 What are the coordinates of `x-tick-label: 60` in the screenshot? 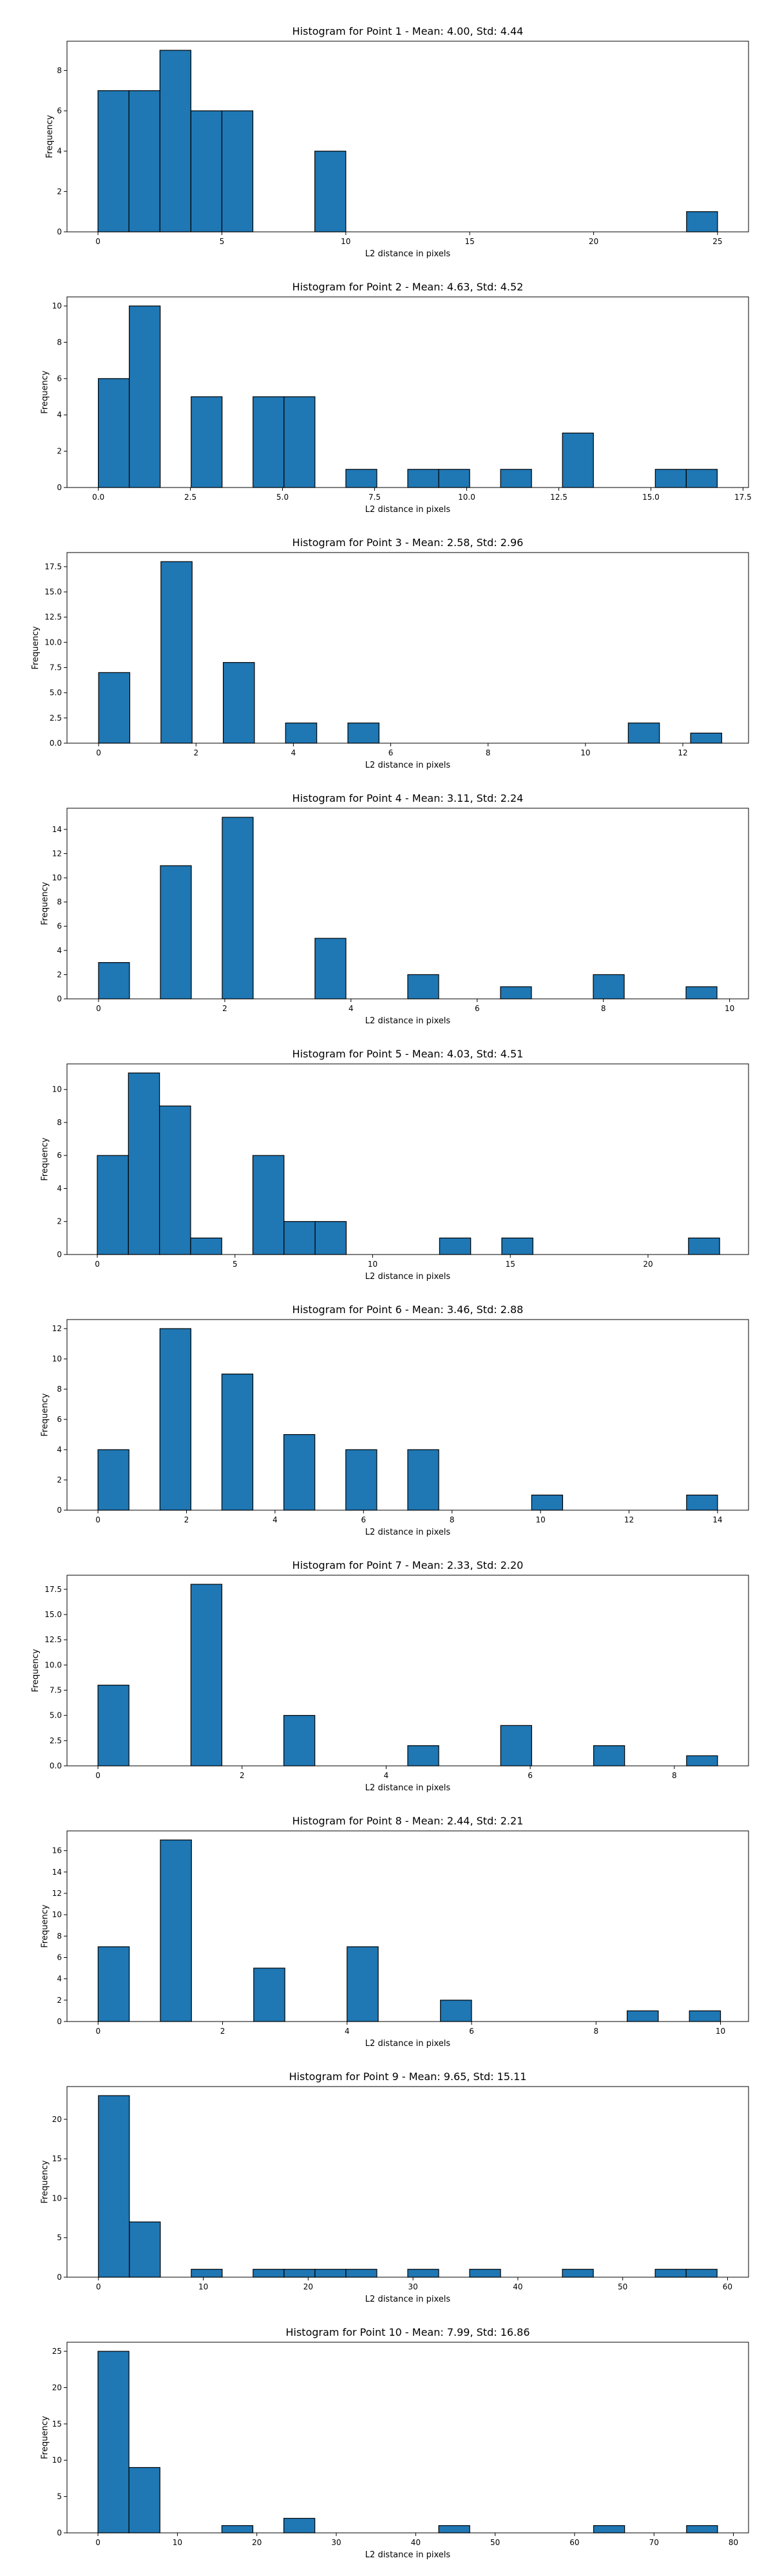 It's located at (574, 2542).